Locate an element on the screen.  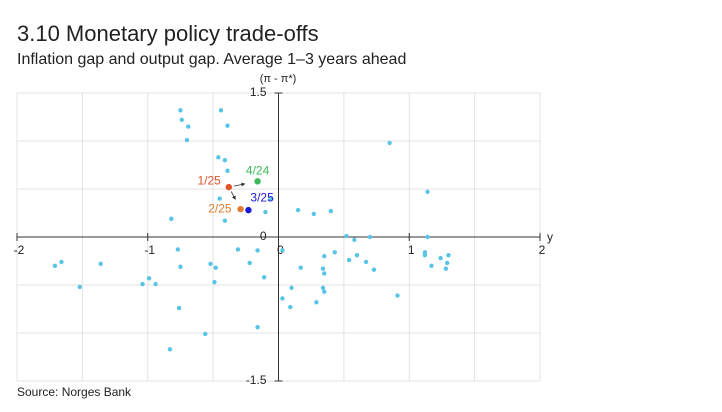
x-tick-label: -1 is located at coordinates (149, 250).